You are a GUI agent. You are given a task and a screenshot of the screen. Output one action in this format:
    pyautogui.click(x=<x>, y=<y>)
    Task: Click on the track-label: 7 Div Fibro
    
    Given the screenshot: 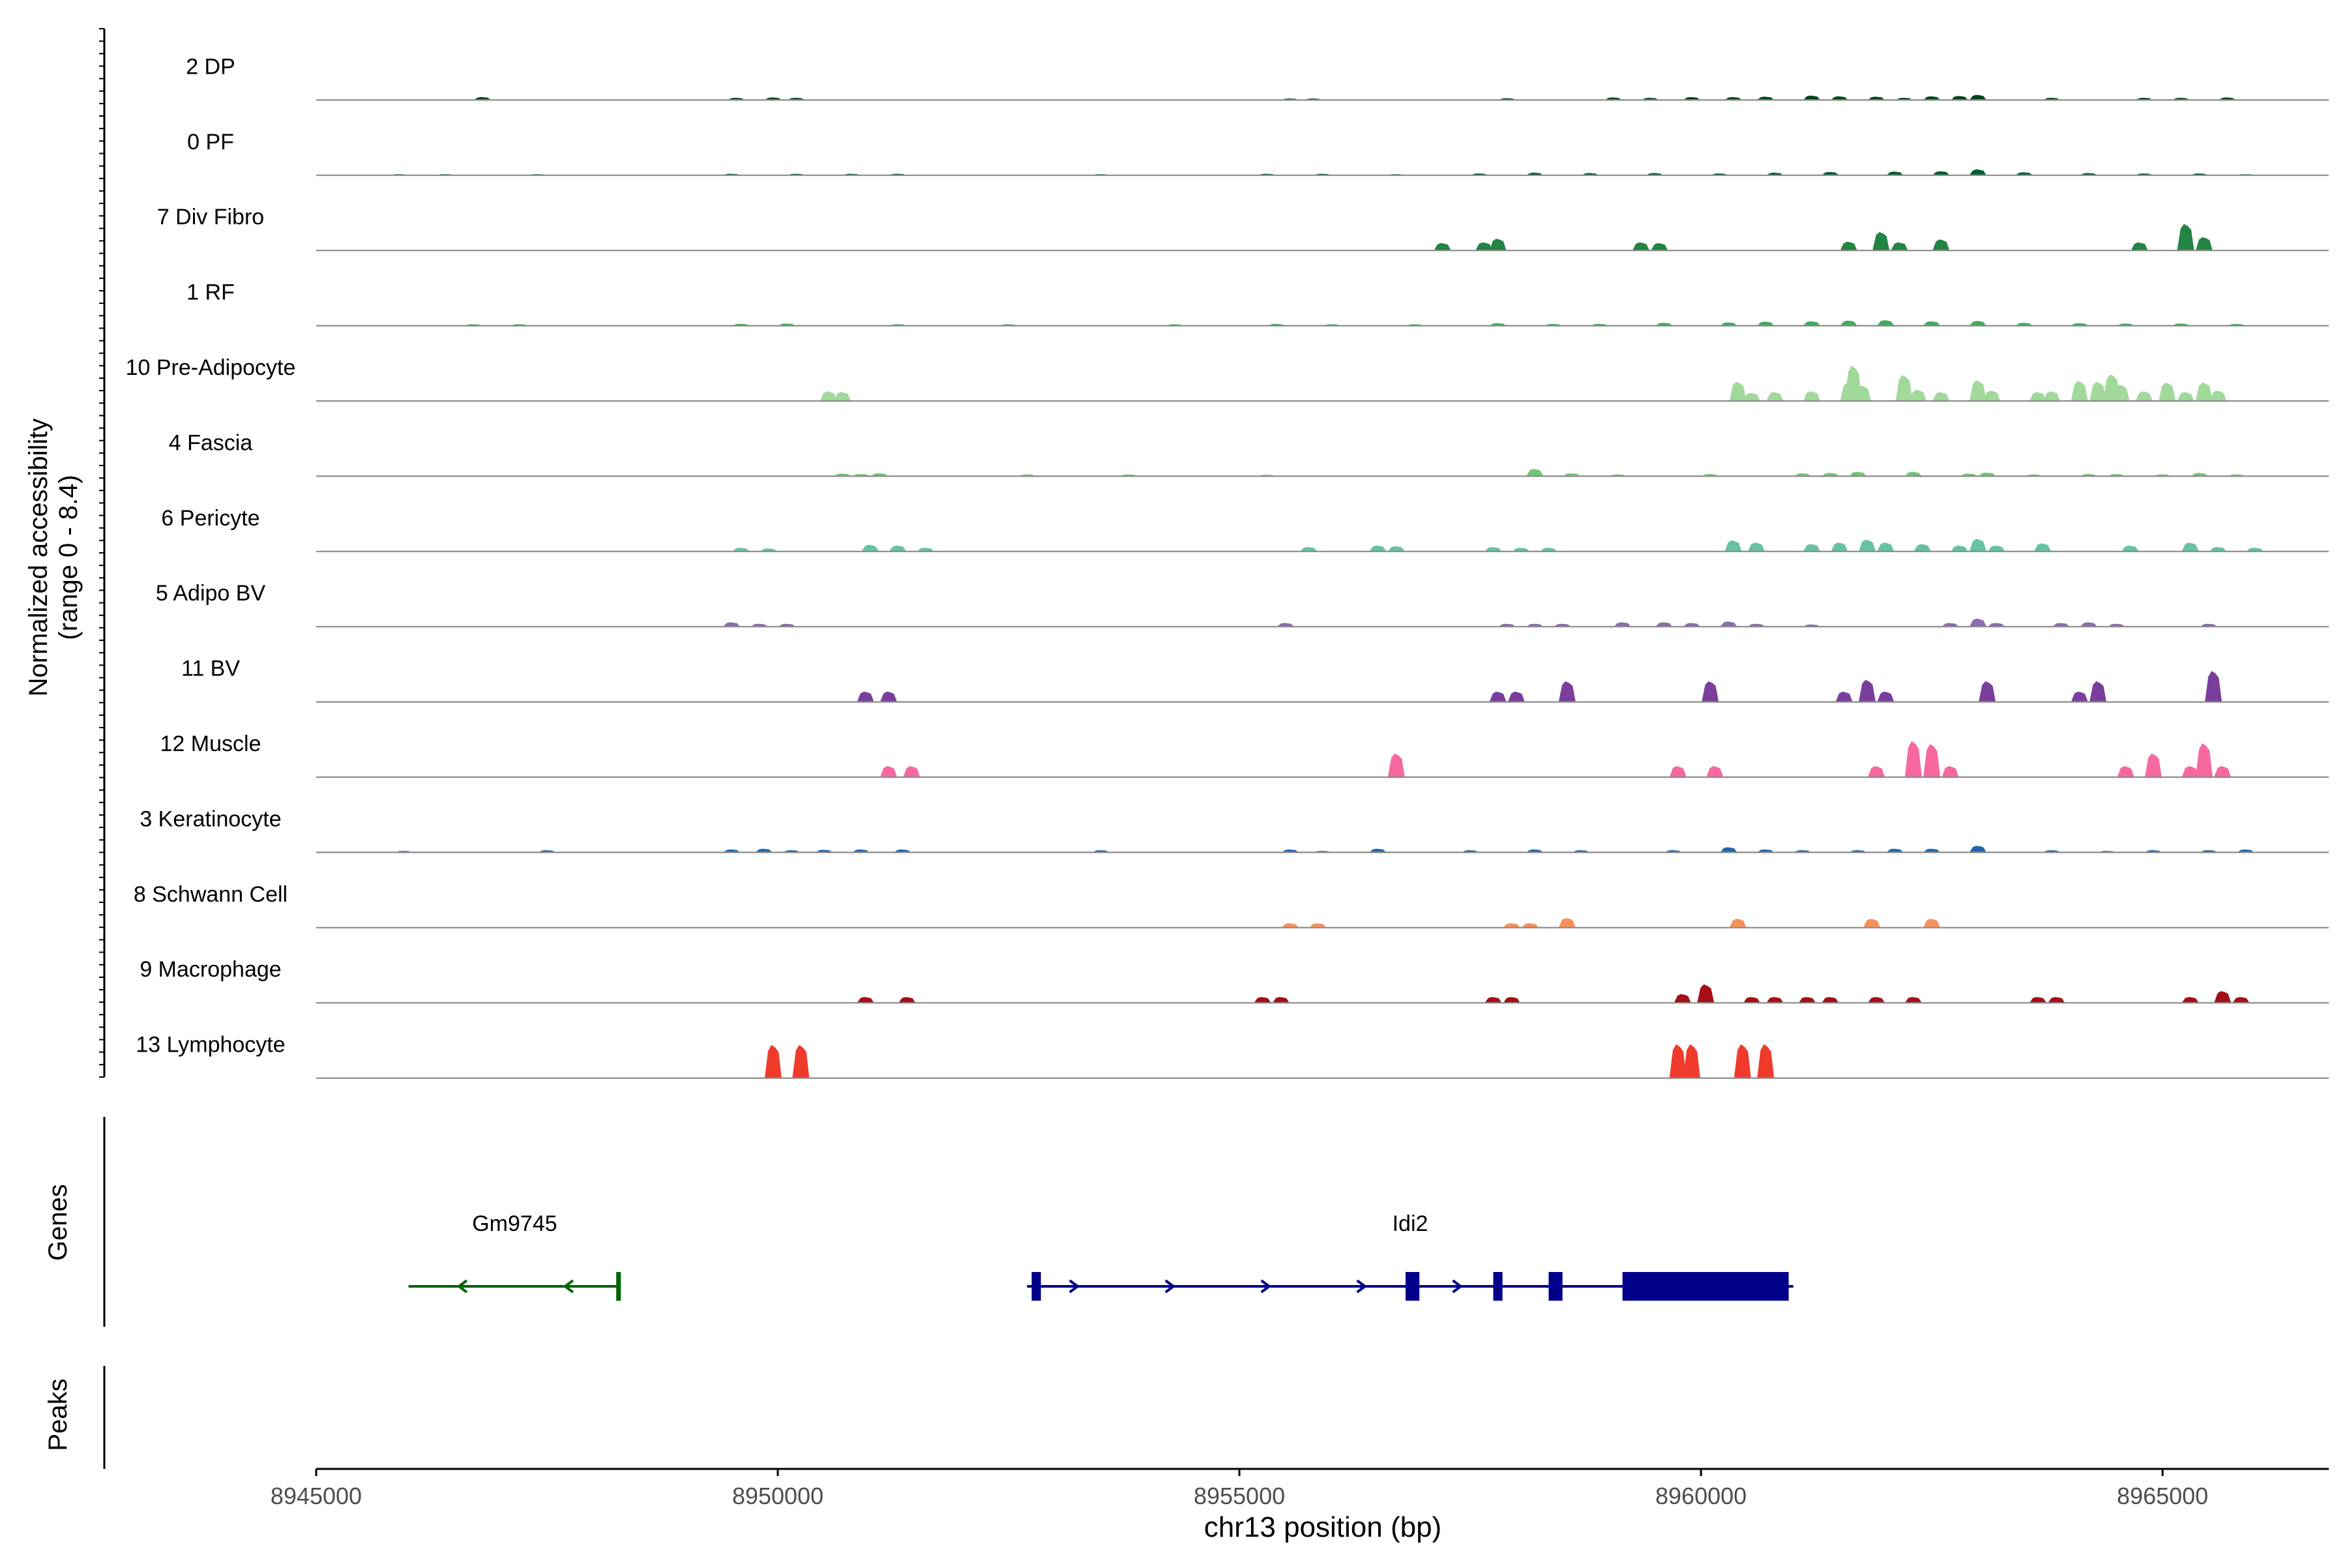 What is the action you would take?
    pyautogui.click(x=210, y=217)
    